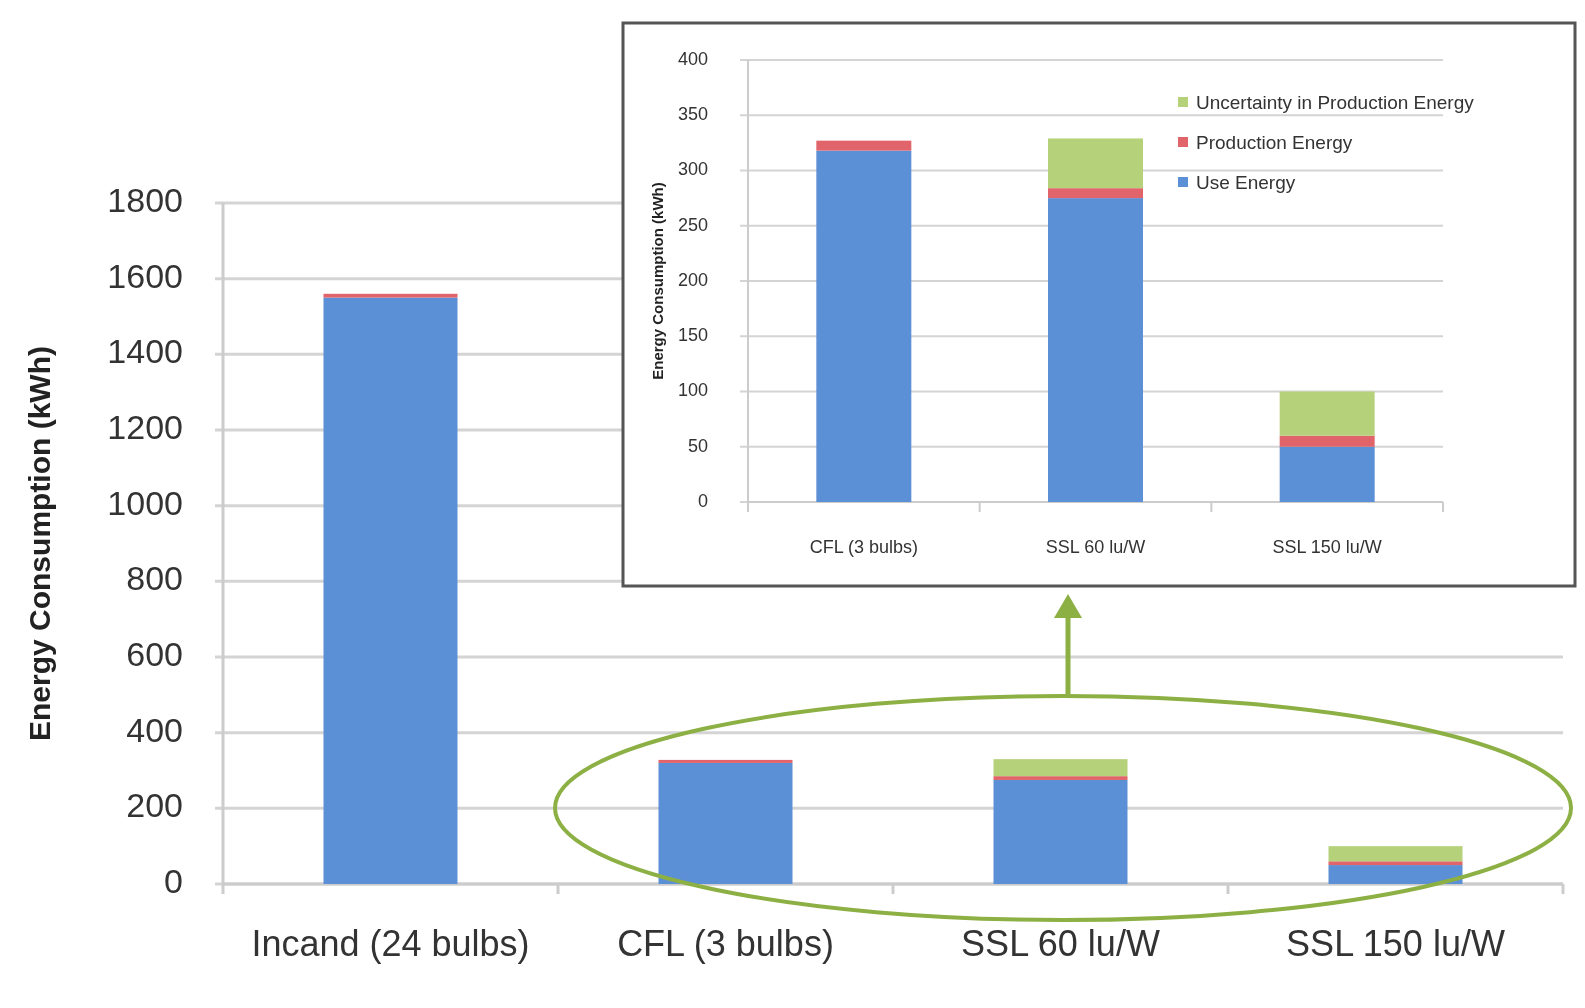 The image size is (1585, 1008). I want to click on y-tick-label: 50, so click(697, 445).